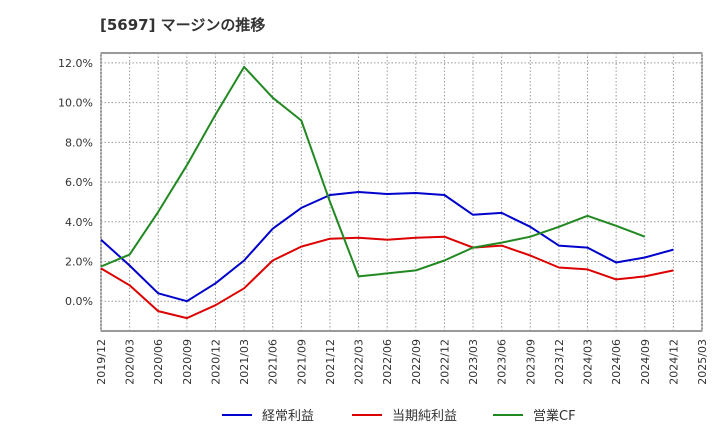 The image size is (720, 440). Describe the element at coordinates (130, 362) in the screenshot. I see `x-tick-label: 2020/03` at that location.